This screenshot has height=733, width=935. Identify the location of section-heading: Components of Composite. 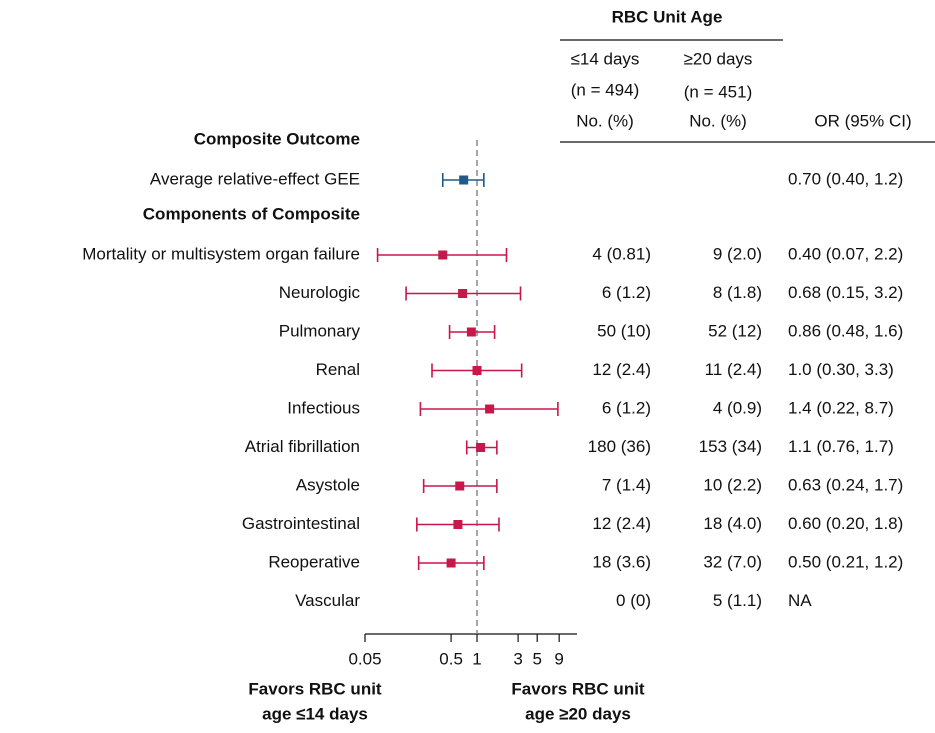
(251, 213).